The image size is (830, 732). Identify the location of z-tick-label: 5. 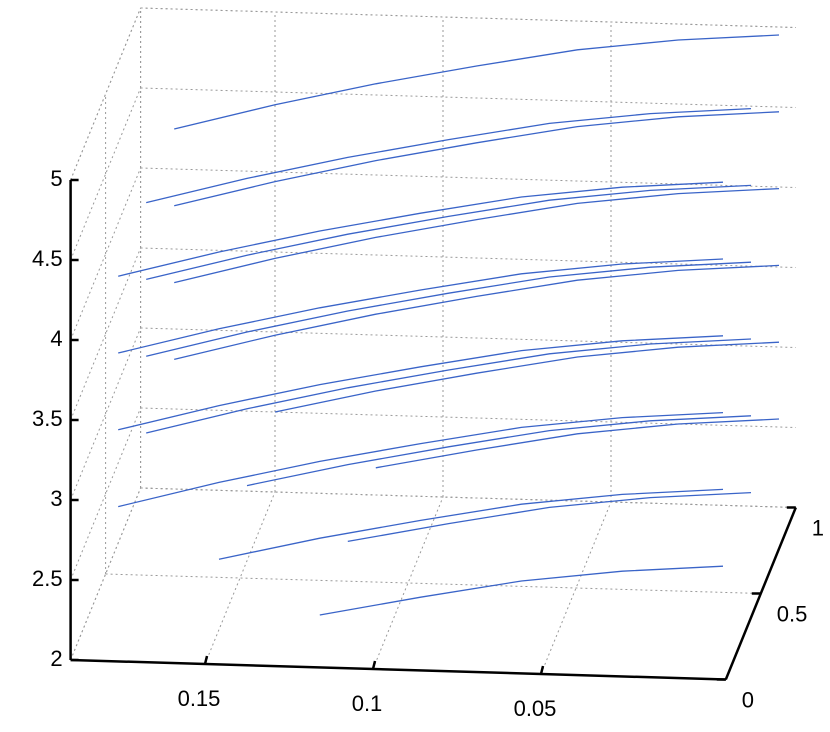
(56, 178).